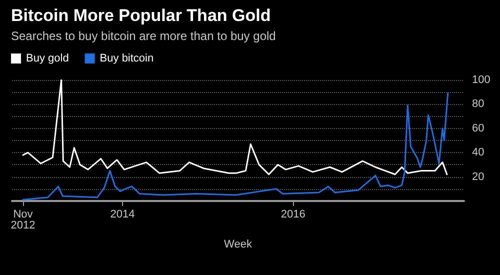 Image resolution: width=500 pixels, height=275 pixels. Describe the element at coordinates (478, 176) in the screenshot. I see `y-tick-label: 20` at that location.